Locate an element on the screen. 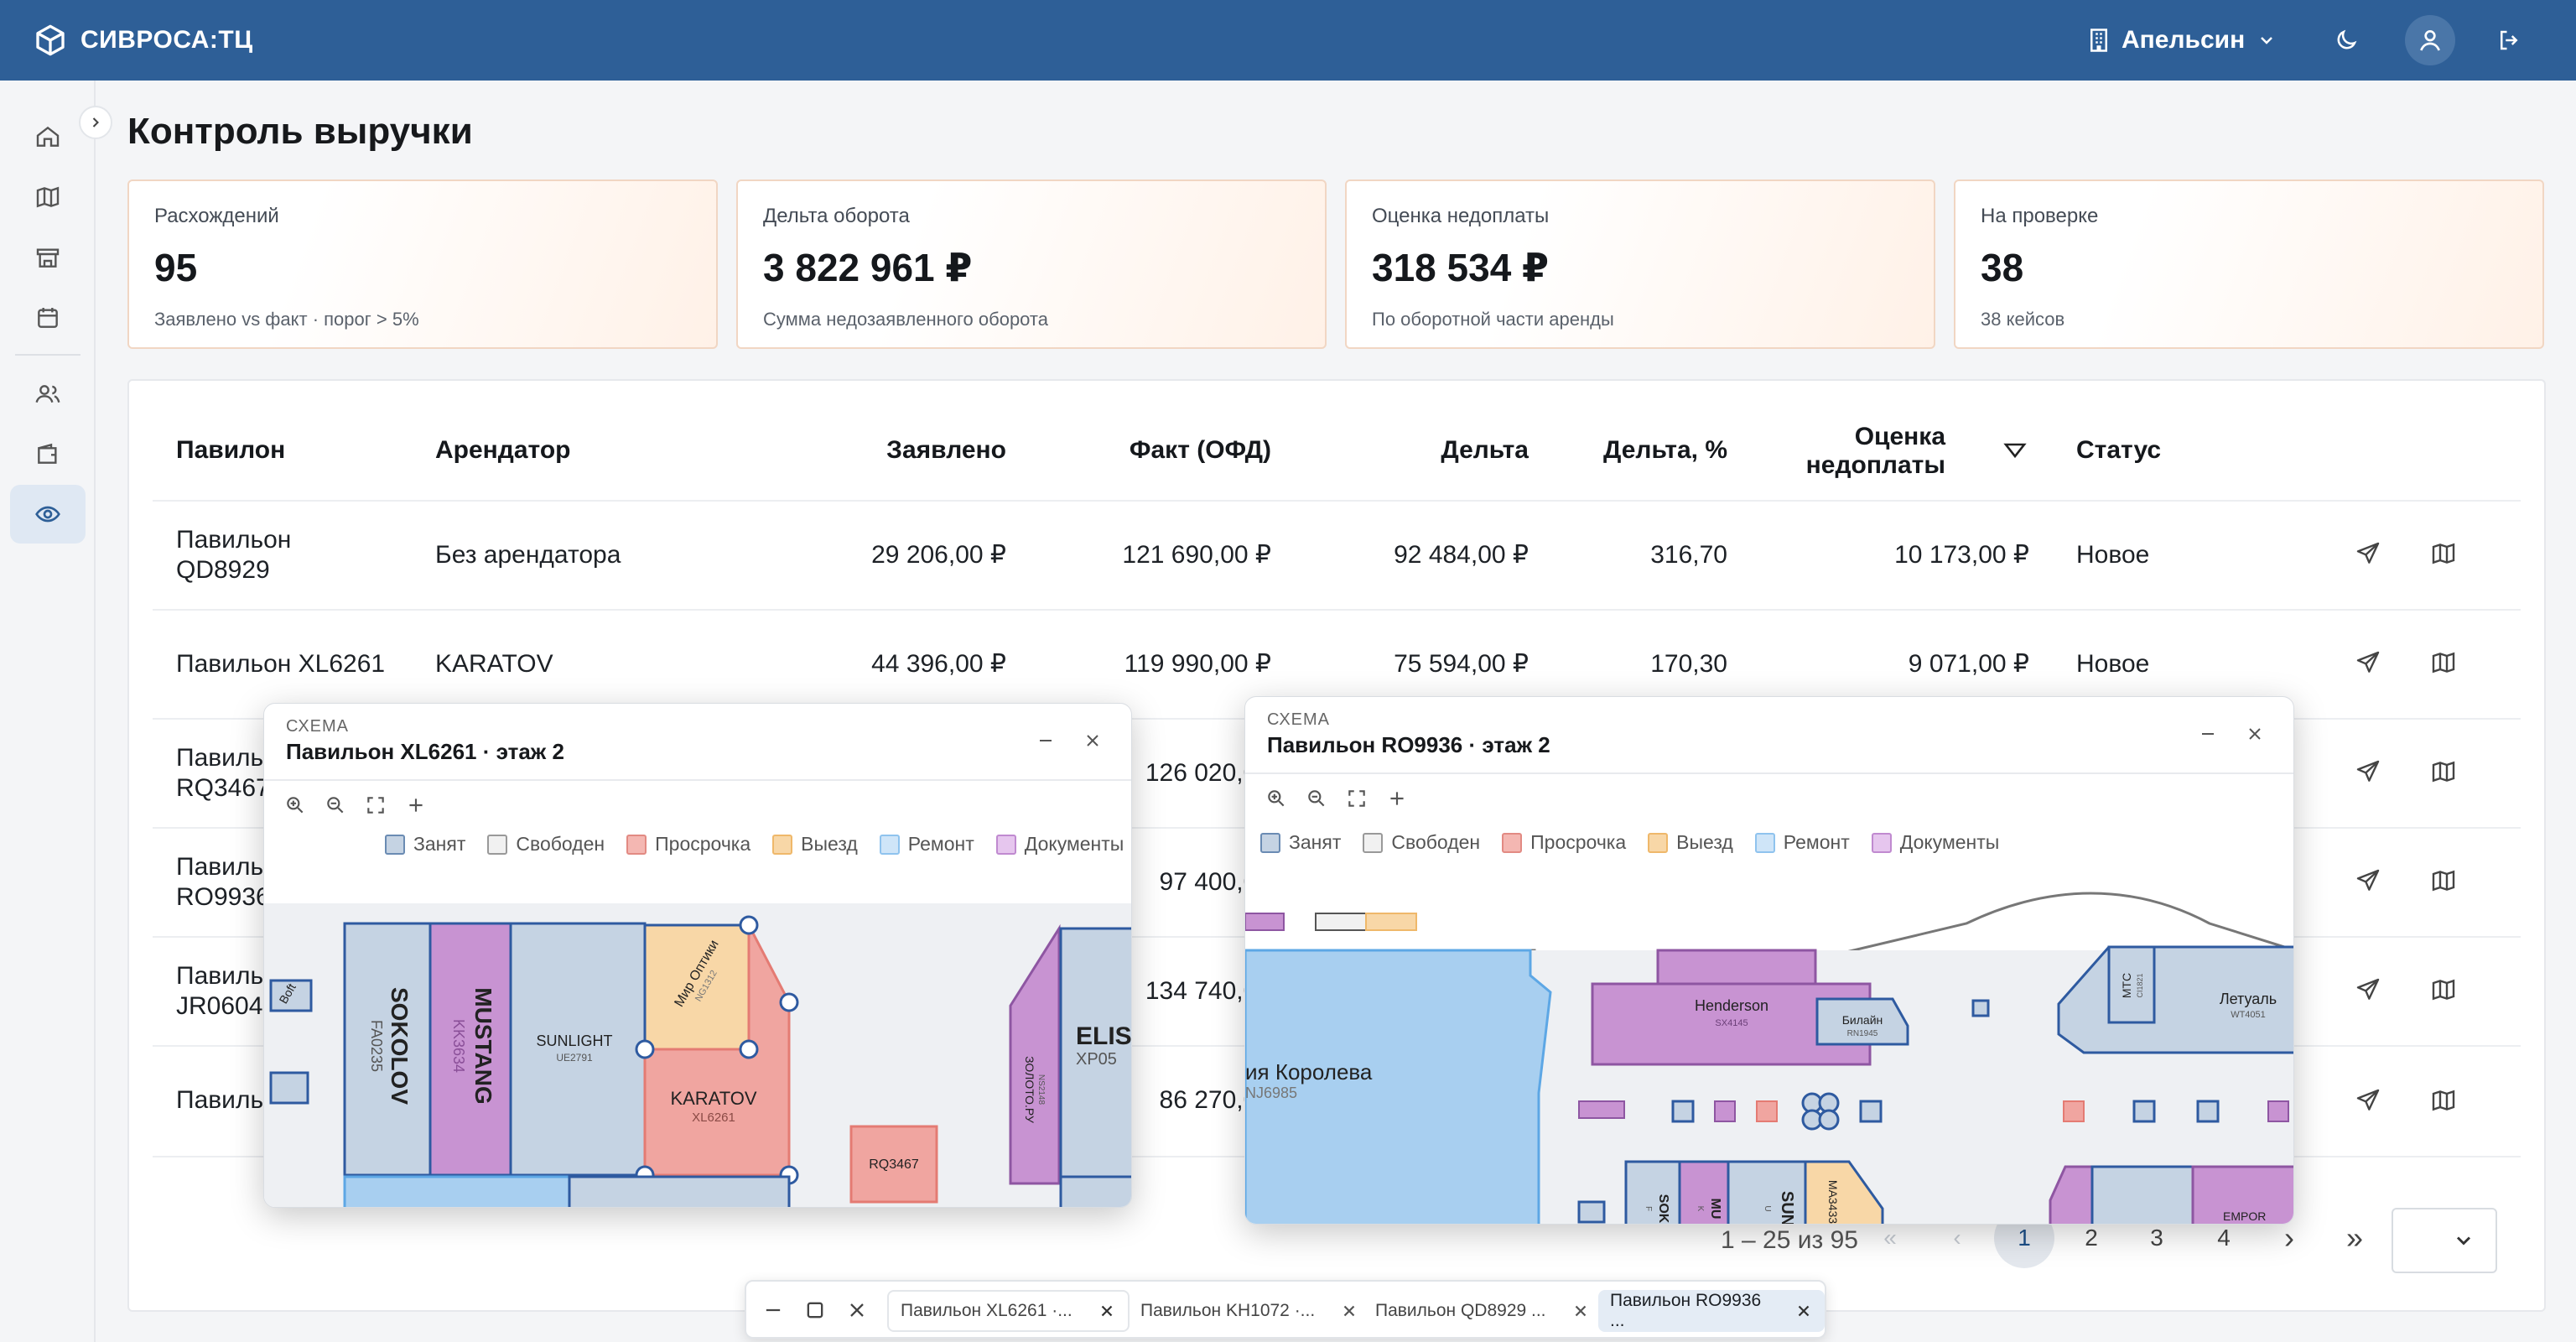 Image resolution: width=2576 pixels, height=1342 pixels. column-header-estimate: Оценка недоплаты is located at coordinates (1861, 451).